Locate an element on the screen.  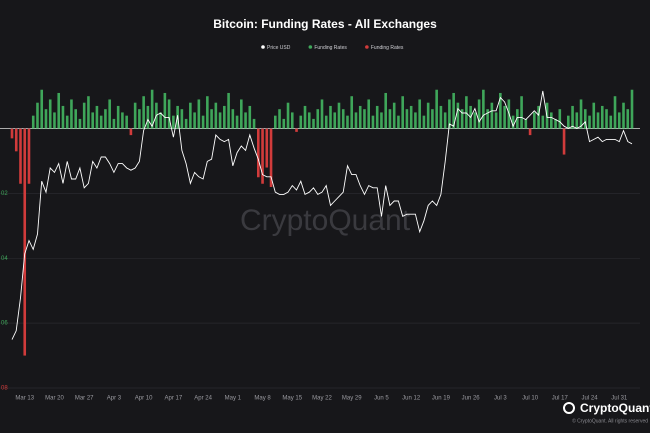
legend: Price USD Funding Rates Funding Rates is located at coordinates (332, 48).